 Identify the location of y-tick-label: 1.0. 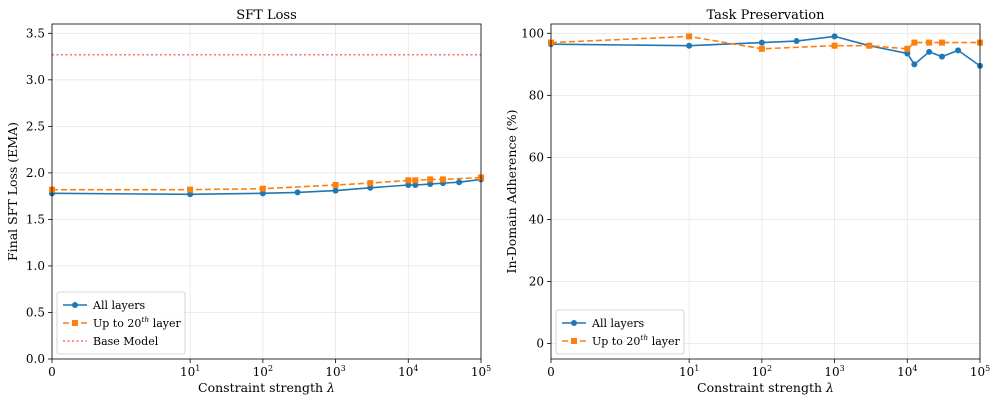
(35, 266).